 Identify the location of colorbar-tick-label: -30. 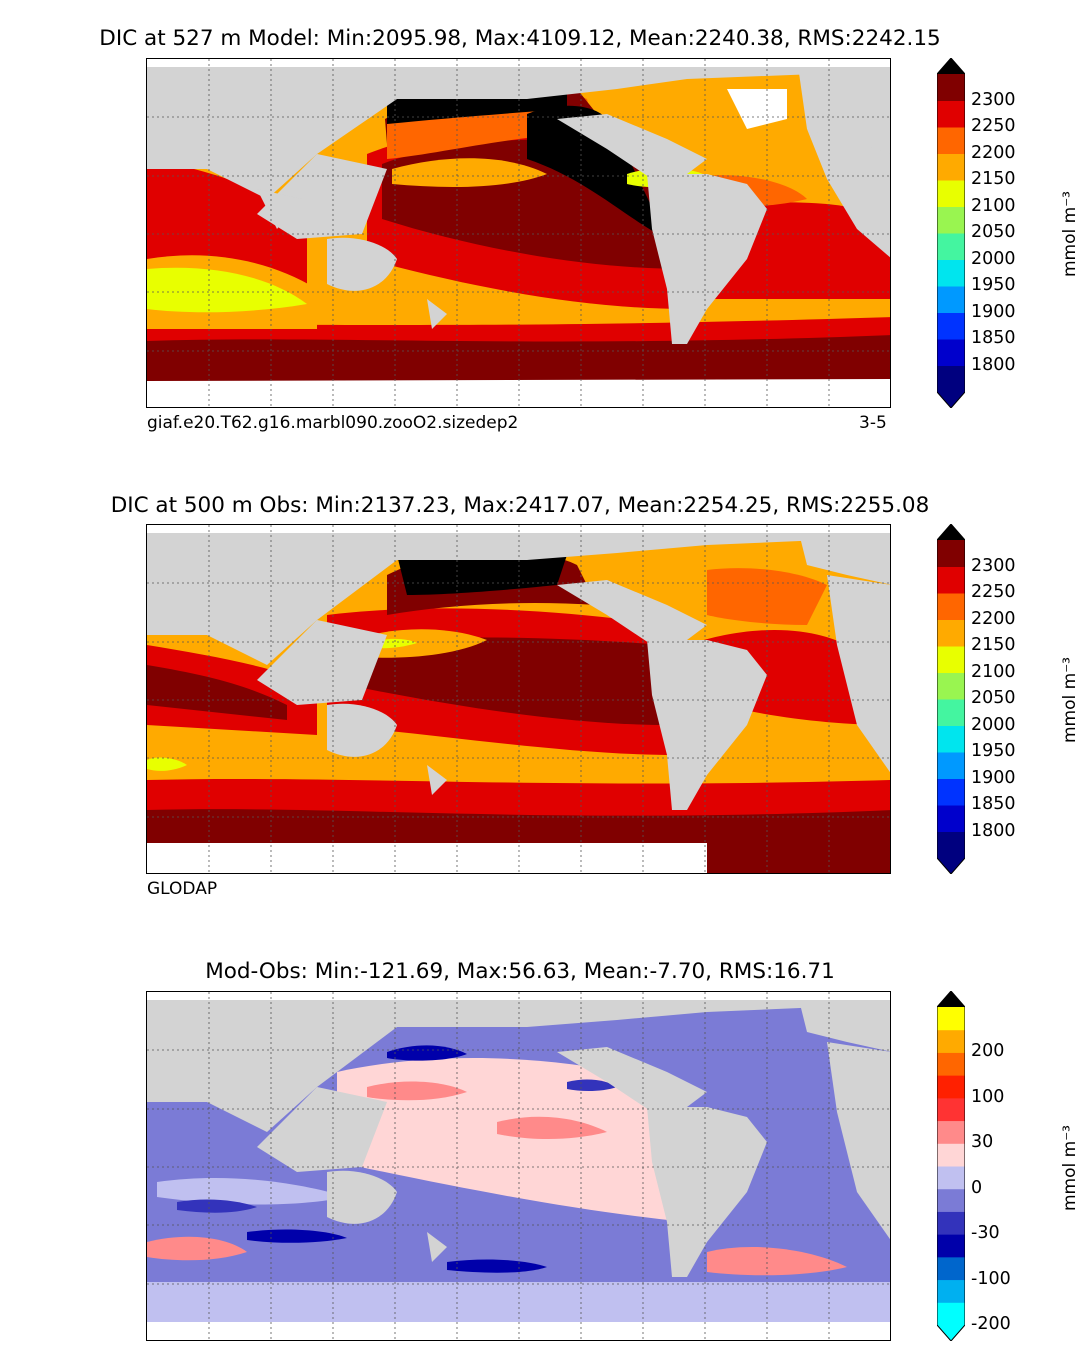
(985, 1233).